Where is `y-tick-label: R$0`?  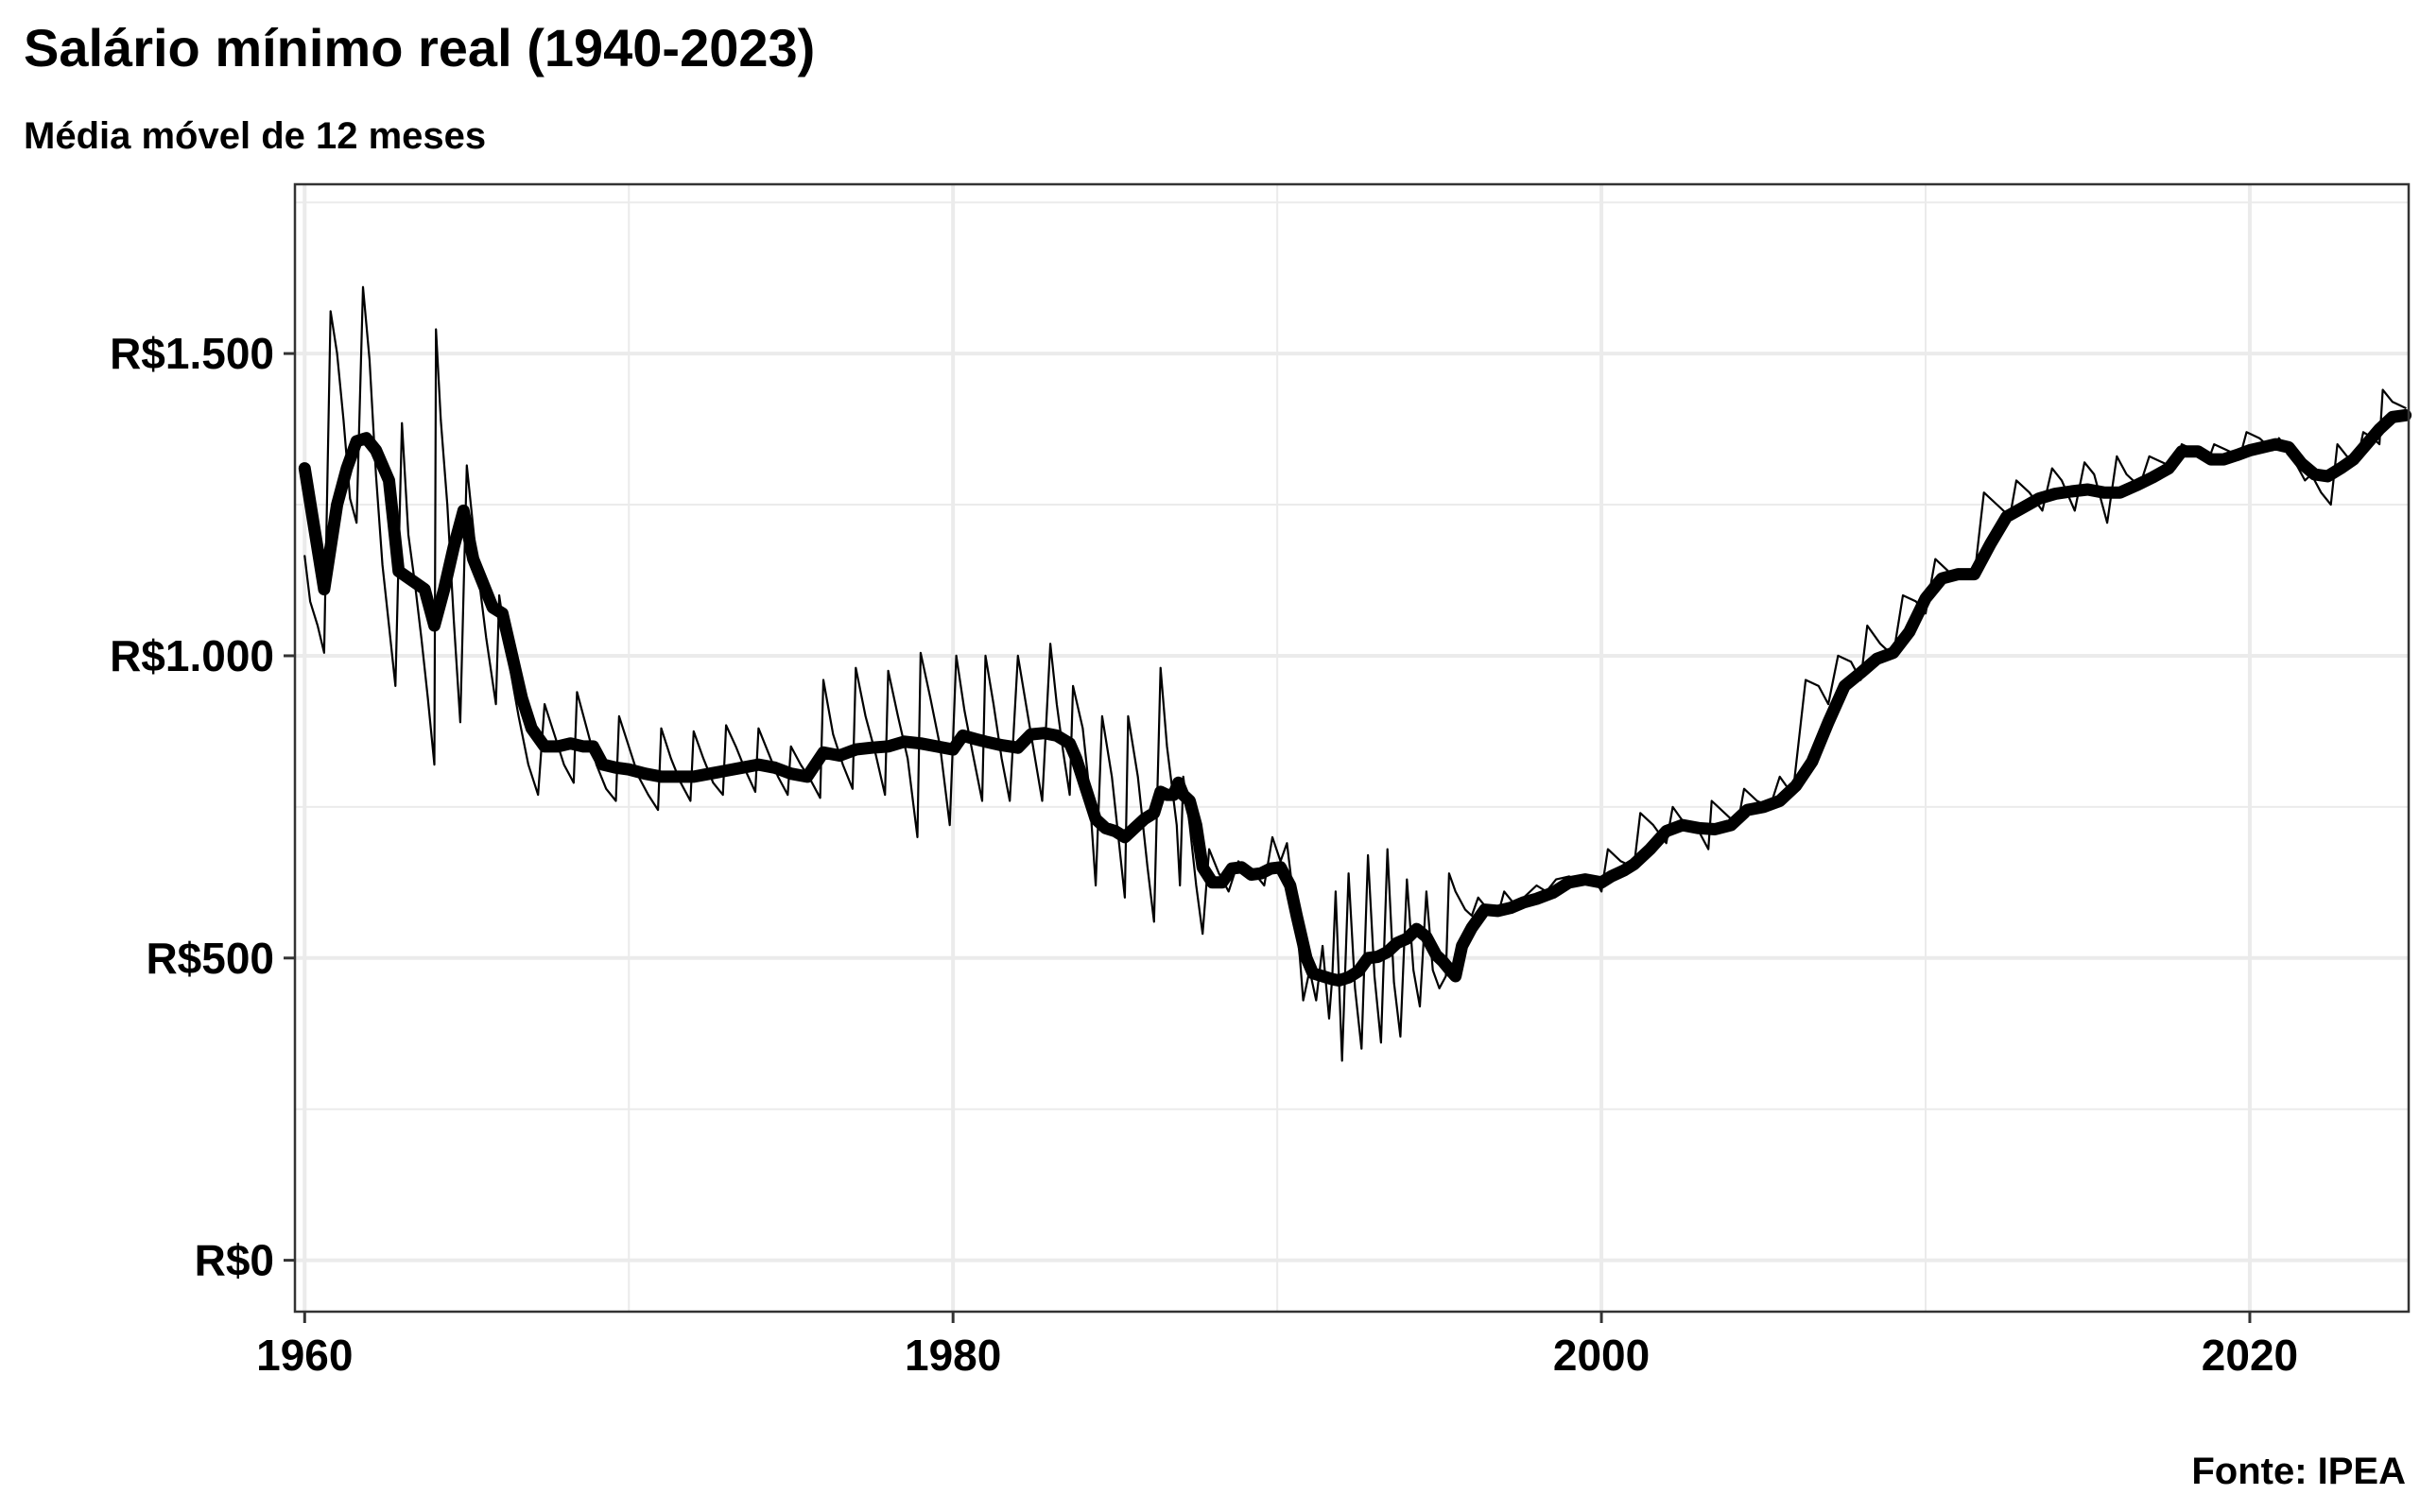 y-tick-label: R$0 is located at coordinates (234, 1260).